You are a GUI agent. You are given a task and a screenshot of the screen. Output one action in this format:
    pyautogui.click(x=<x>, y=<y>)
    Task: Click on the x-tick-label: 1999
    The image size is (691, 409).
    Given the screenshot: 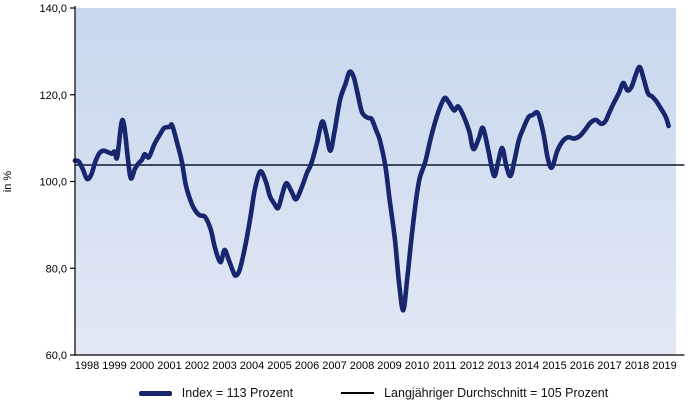 What is the action you would take?
    pyautogui.click(x=114, y=366)
    